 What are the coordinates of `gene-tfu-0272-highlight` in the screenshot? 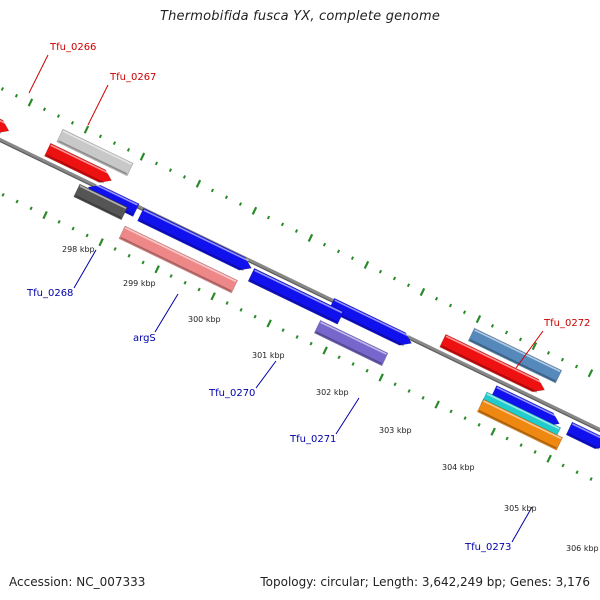 It's located at (517, 351).